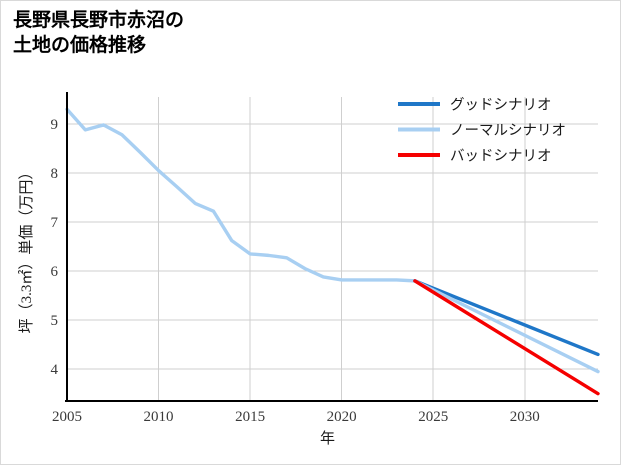 This screenshot has width=621, height=466. I want to click on y-tick-label: 9, so click(55, 125).